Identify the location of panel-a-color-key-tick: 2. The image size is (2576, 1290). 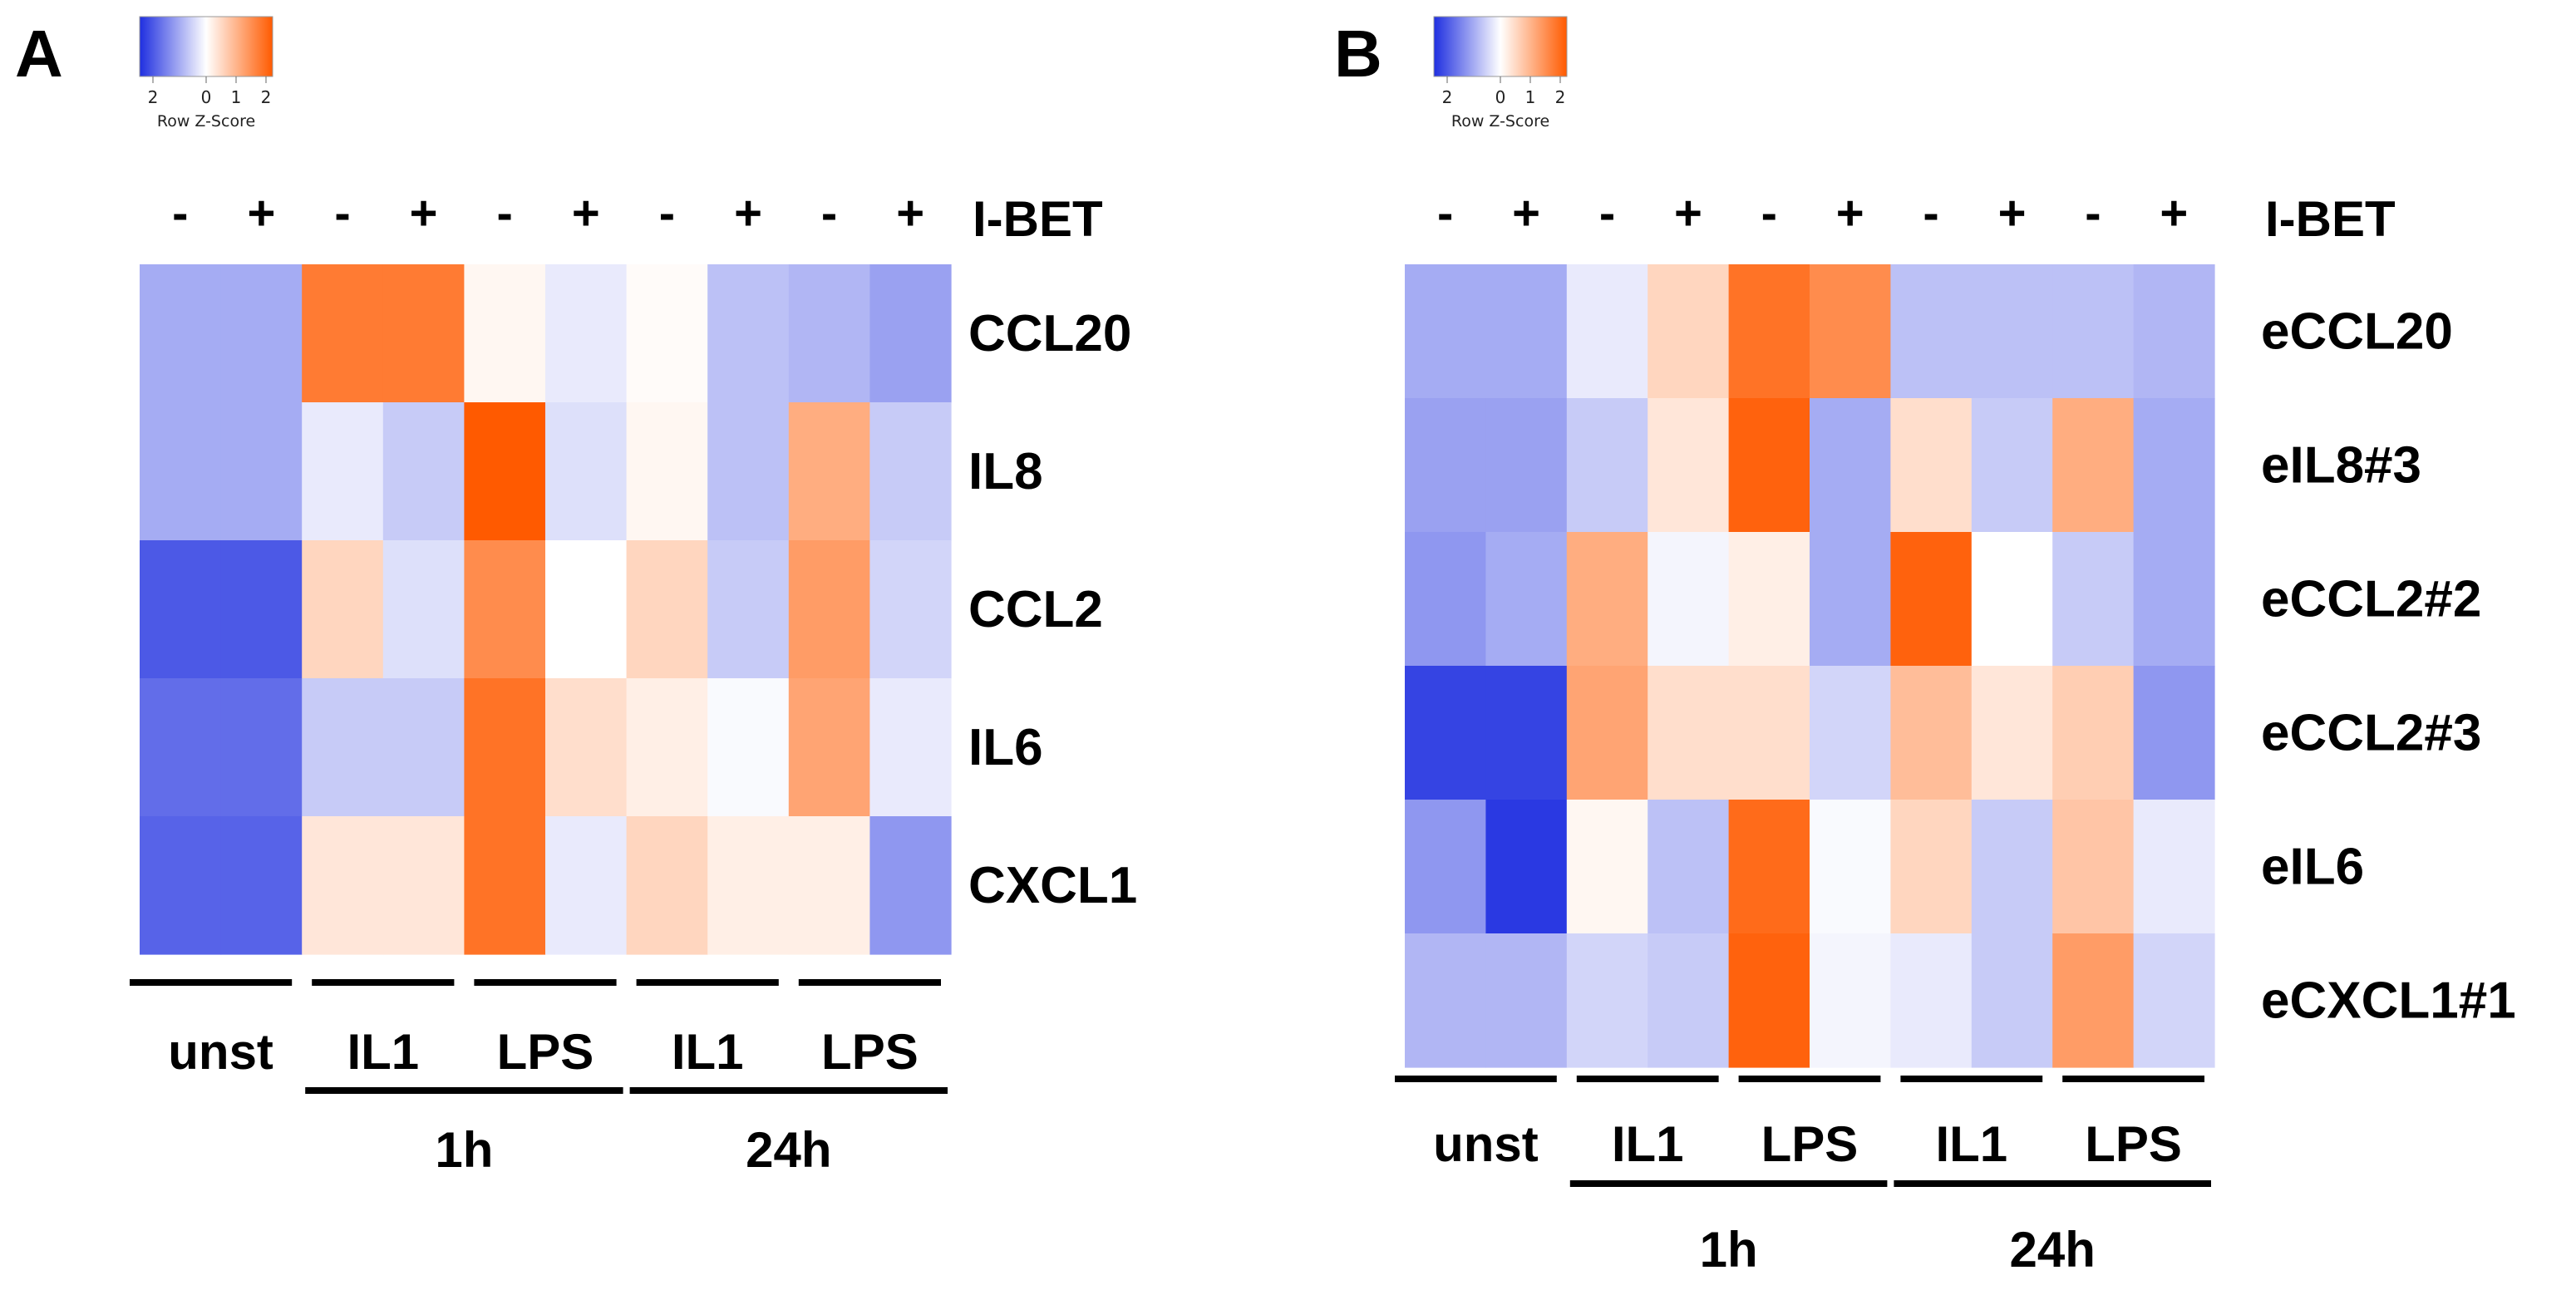
(266, 97).